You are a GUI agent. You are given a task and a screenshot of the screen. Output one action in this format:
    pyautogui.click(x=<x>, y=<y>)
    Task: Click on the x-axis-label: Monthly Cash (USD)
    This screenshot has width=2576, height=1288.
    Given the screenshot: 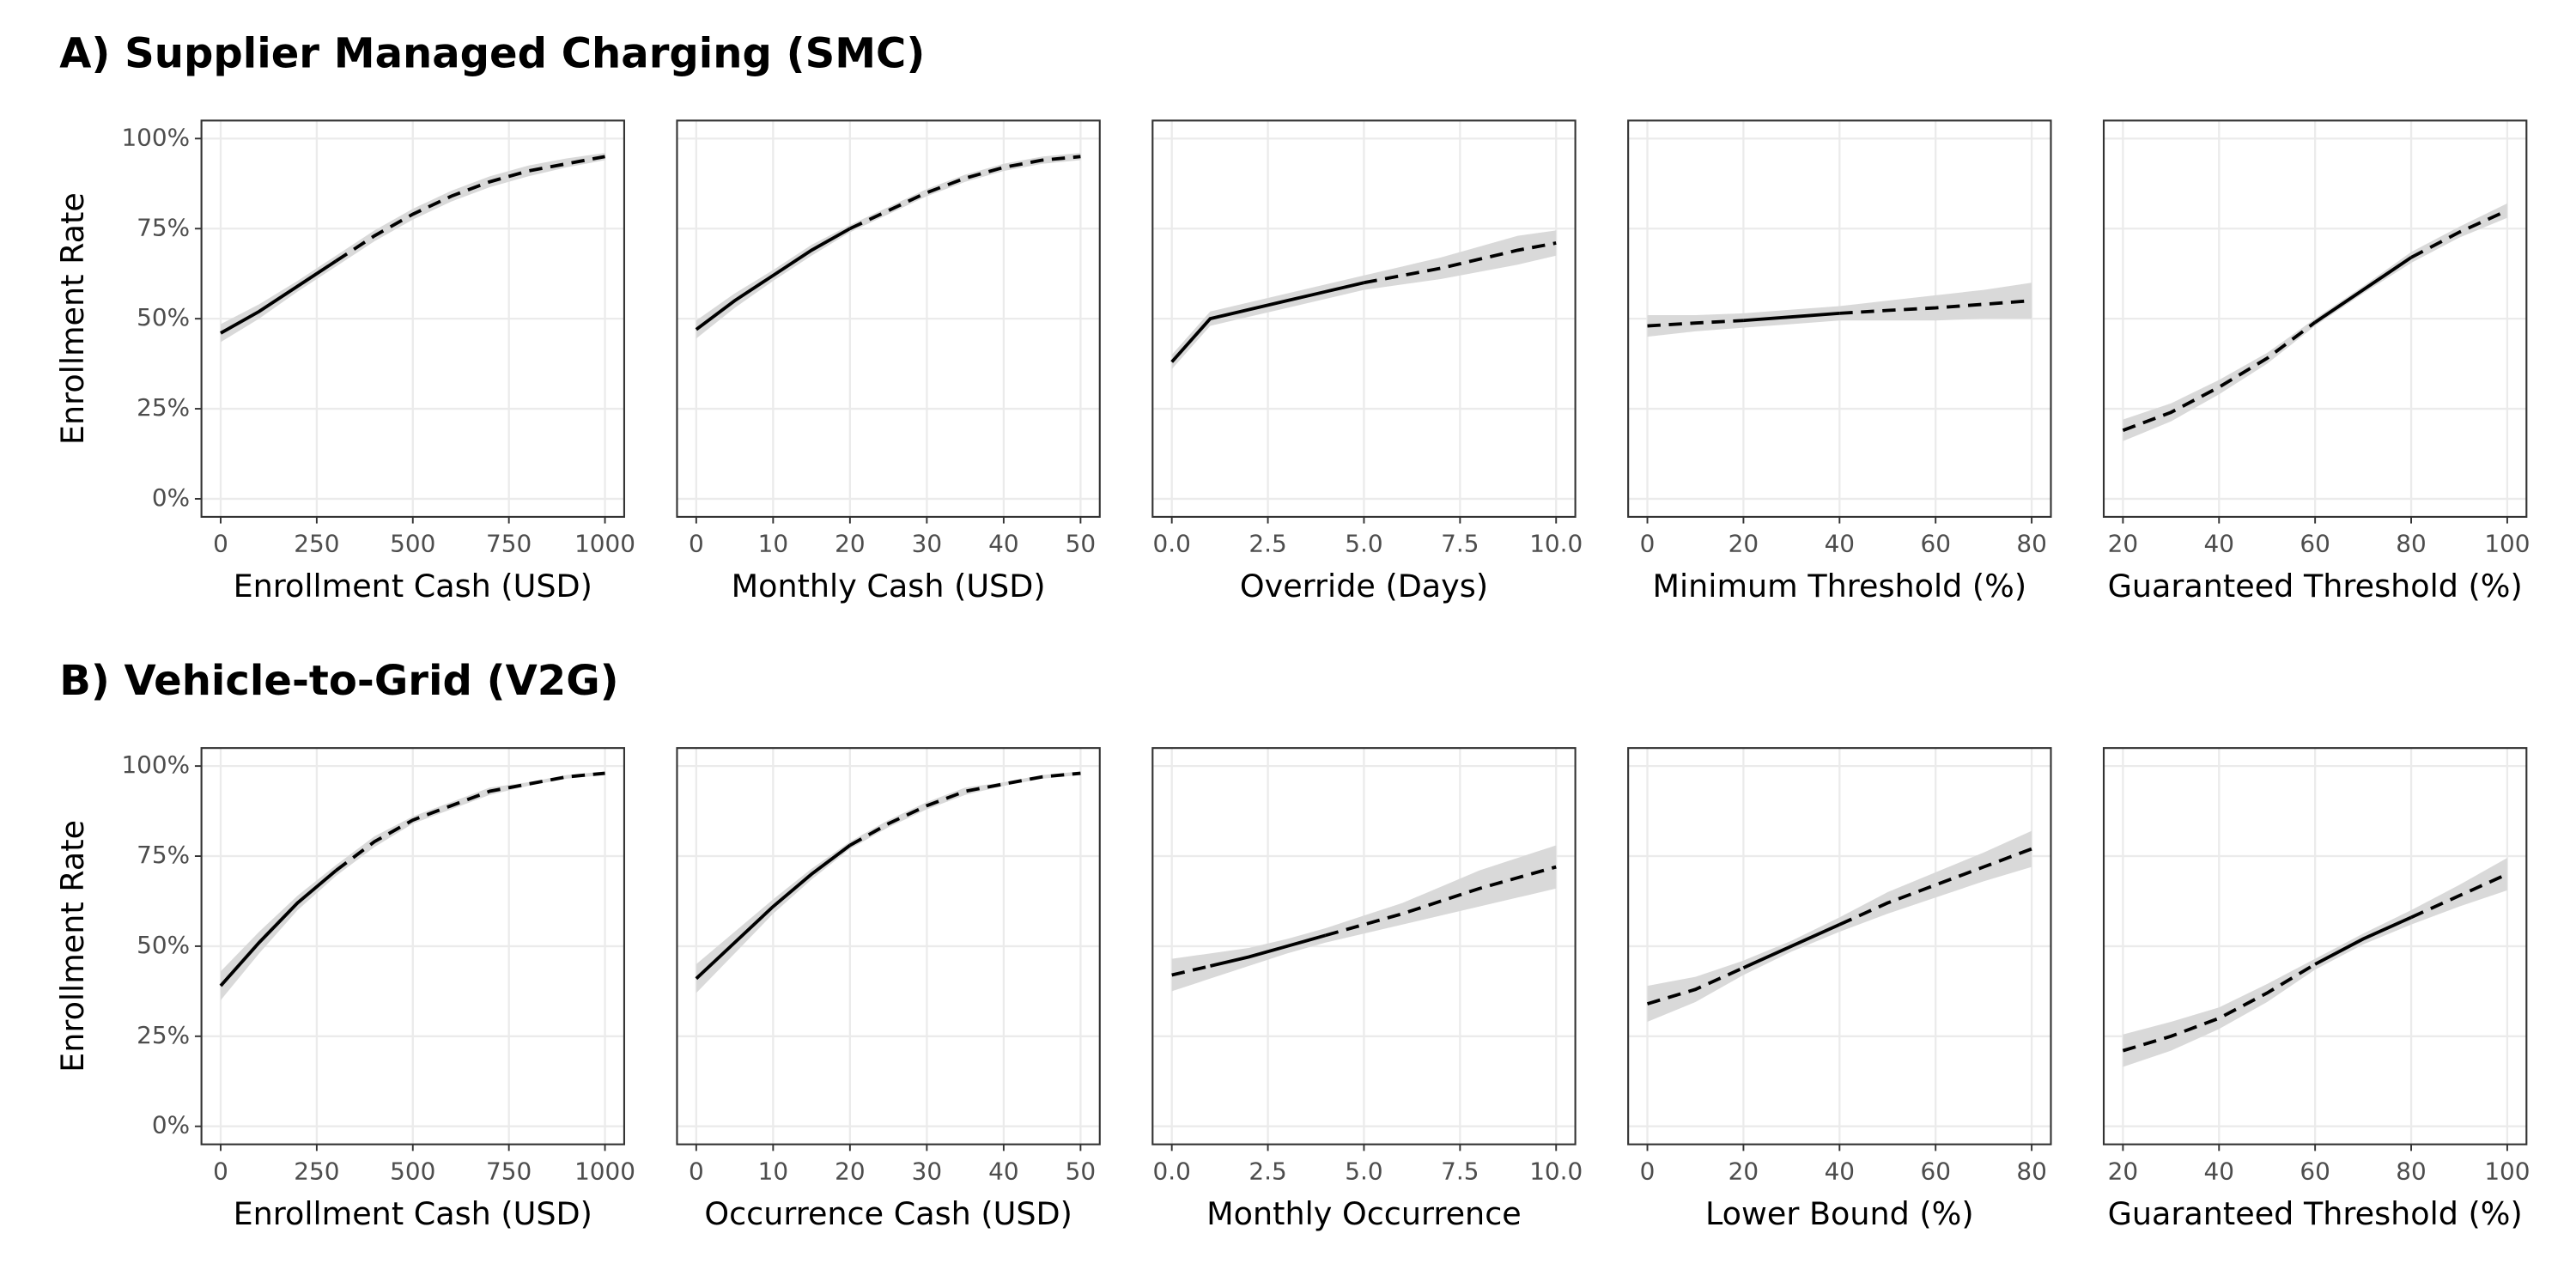 What is the action you would take?
    pyautogui.click(x=889, y=587)
    